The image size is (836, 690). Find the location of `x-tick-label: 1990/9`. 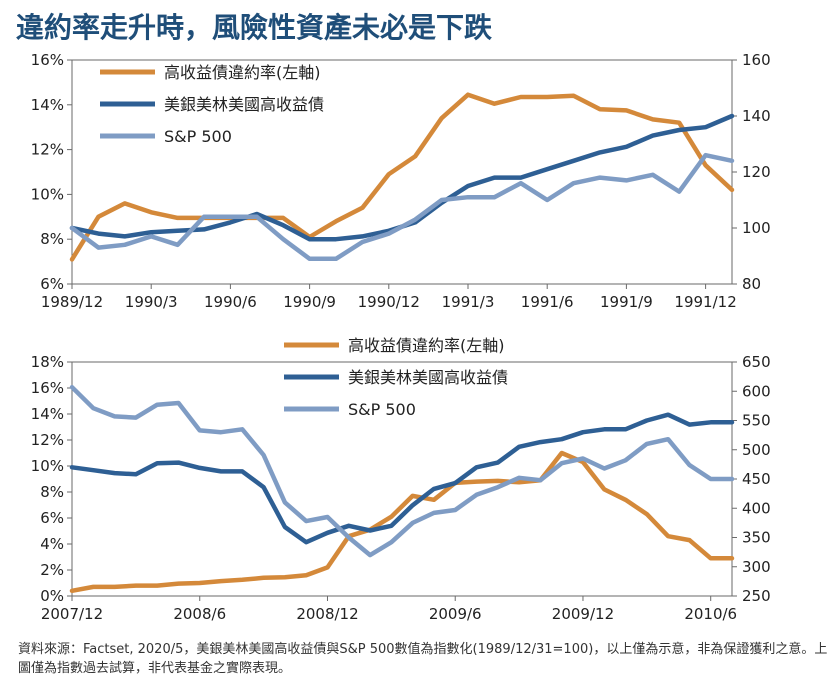

x-tick-label: 1990/9 is located at coordinates (309, 302).